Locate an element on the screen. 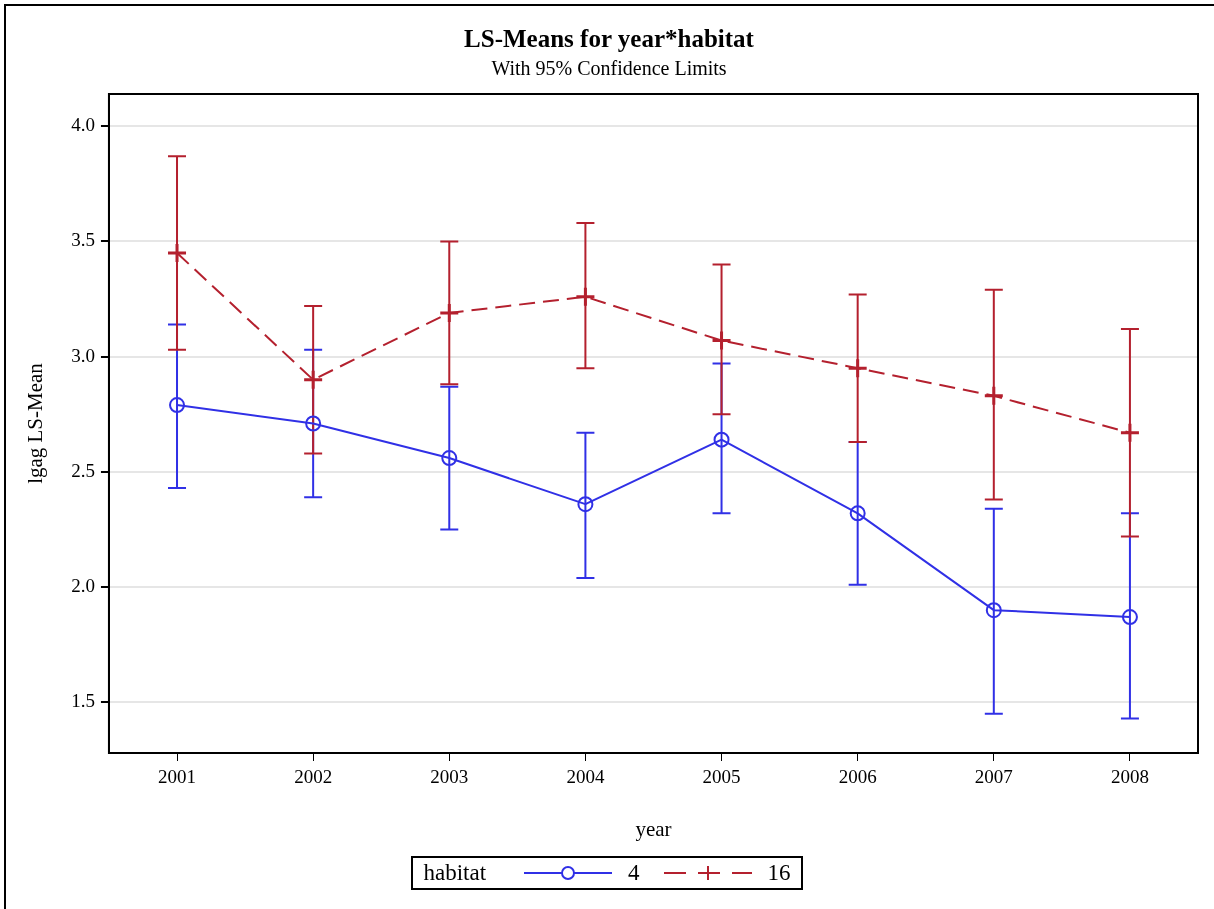  y-tick-label: 2.5 is located at coordinates (83, 470).